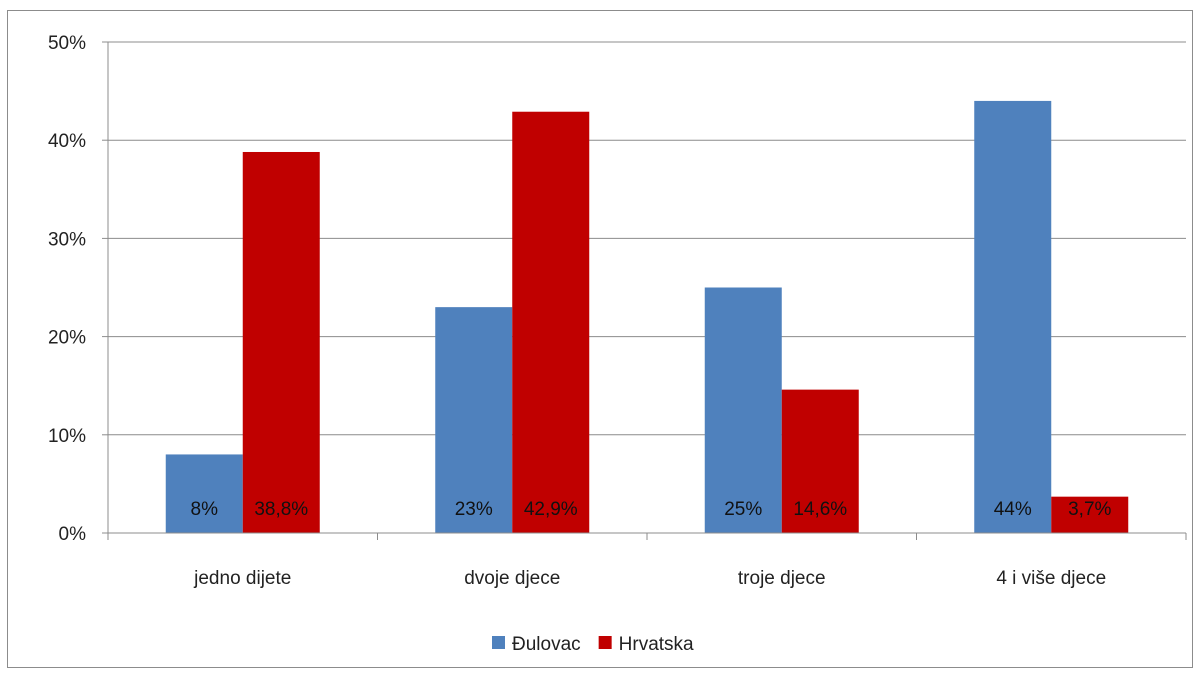 This screenshot has height=674, width=1202. What do you see at coordinates (474, 509) in the screenshot?
I see `data-label: 23%` at bounding box center [474, 509].